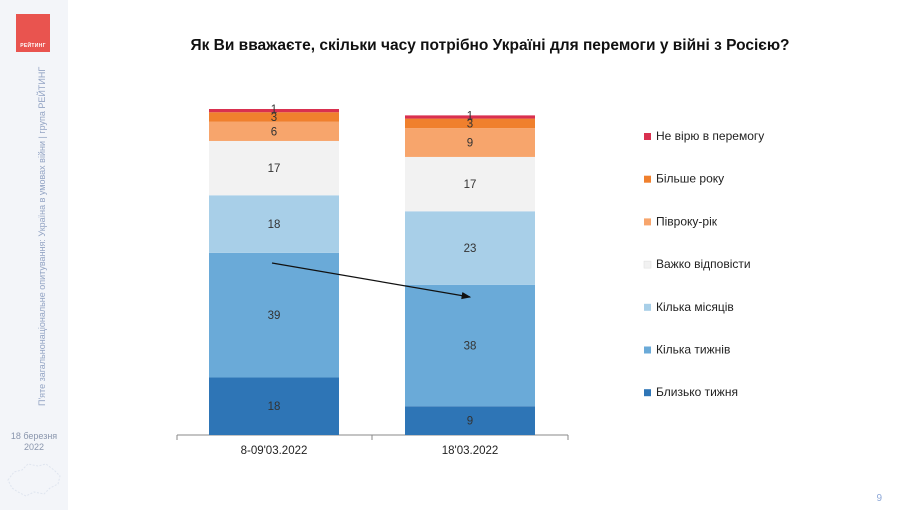 The width and height of the screenshot is (906, 510). I want to click on data-label-1-6: 1, so click(470, 116).